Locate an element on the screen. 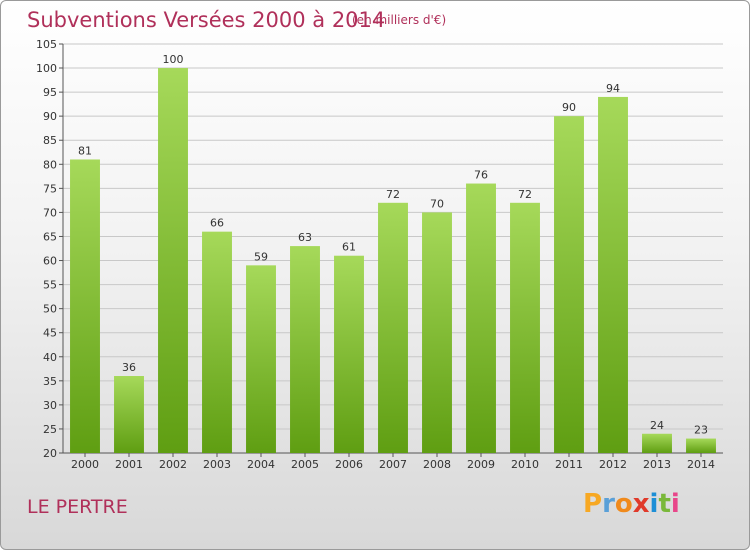  value-label-2003: 66 is located at coordinates (217, 223).